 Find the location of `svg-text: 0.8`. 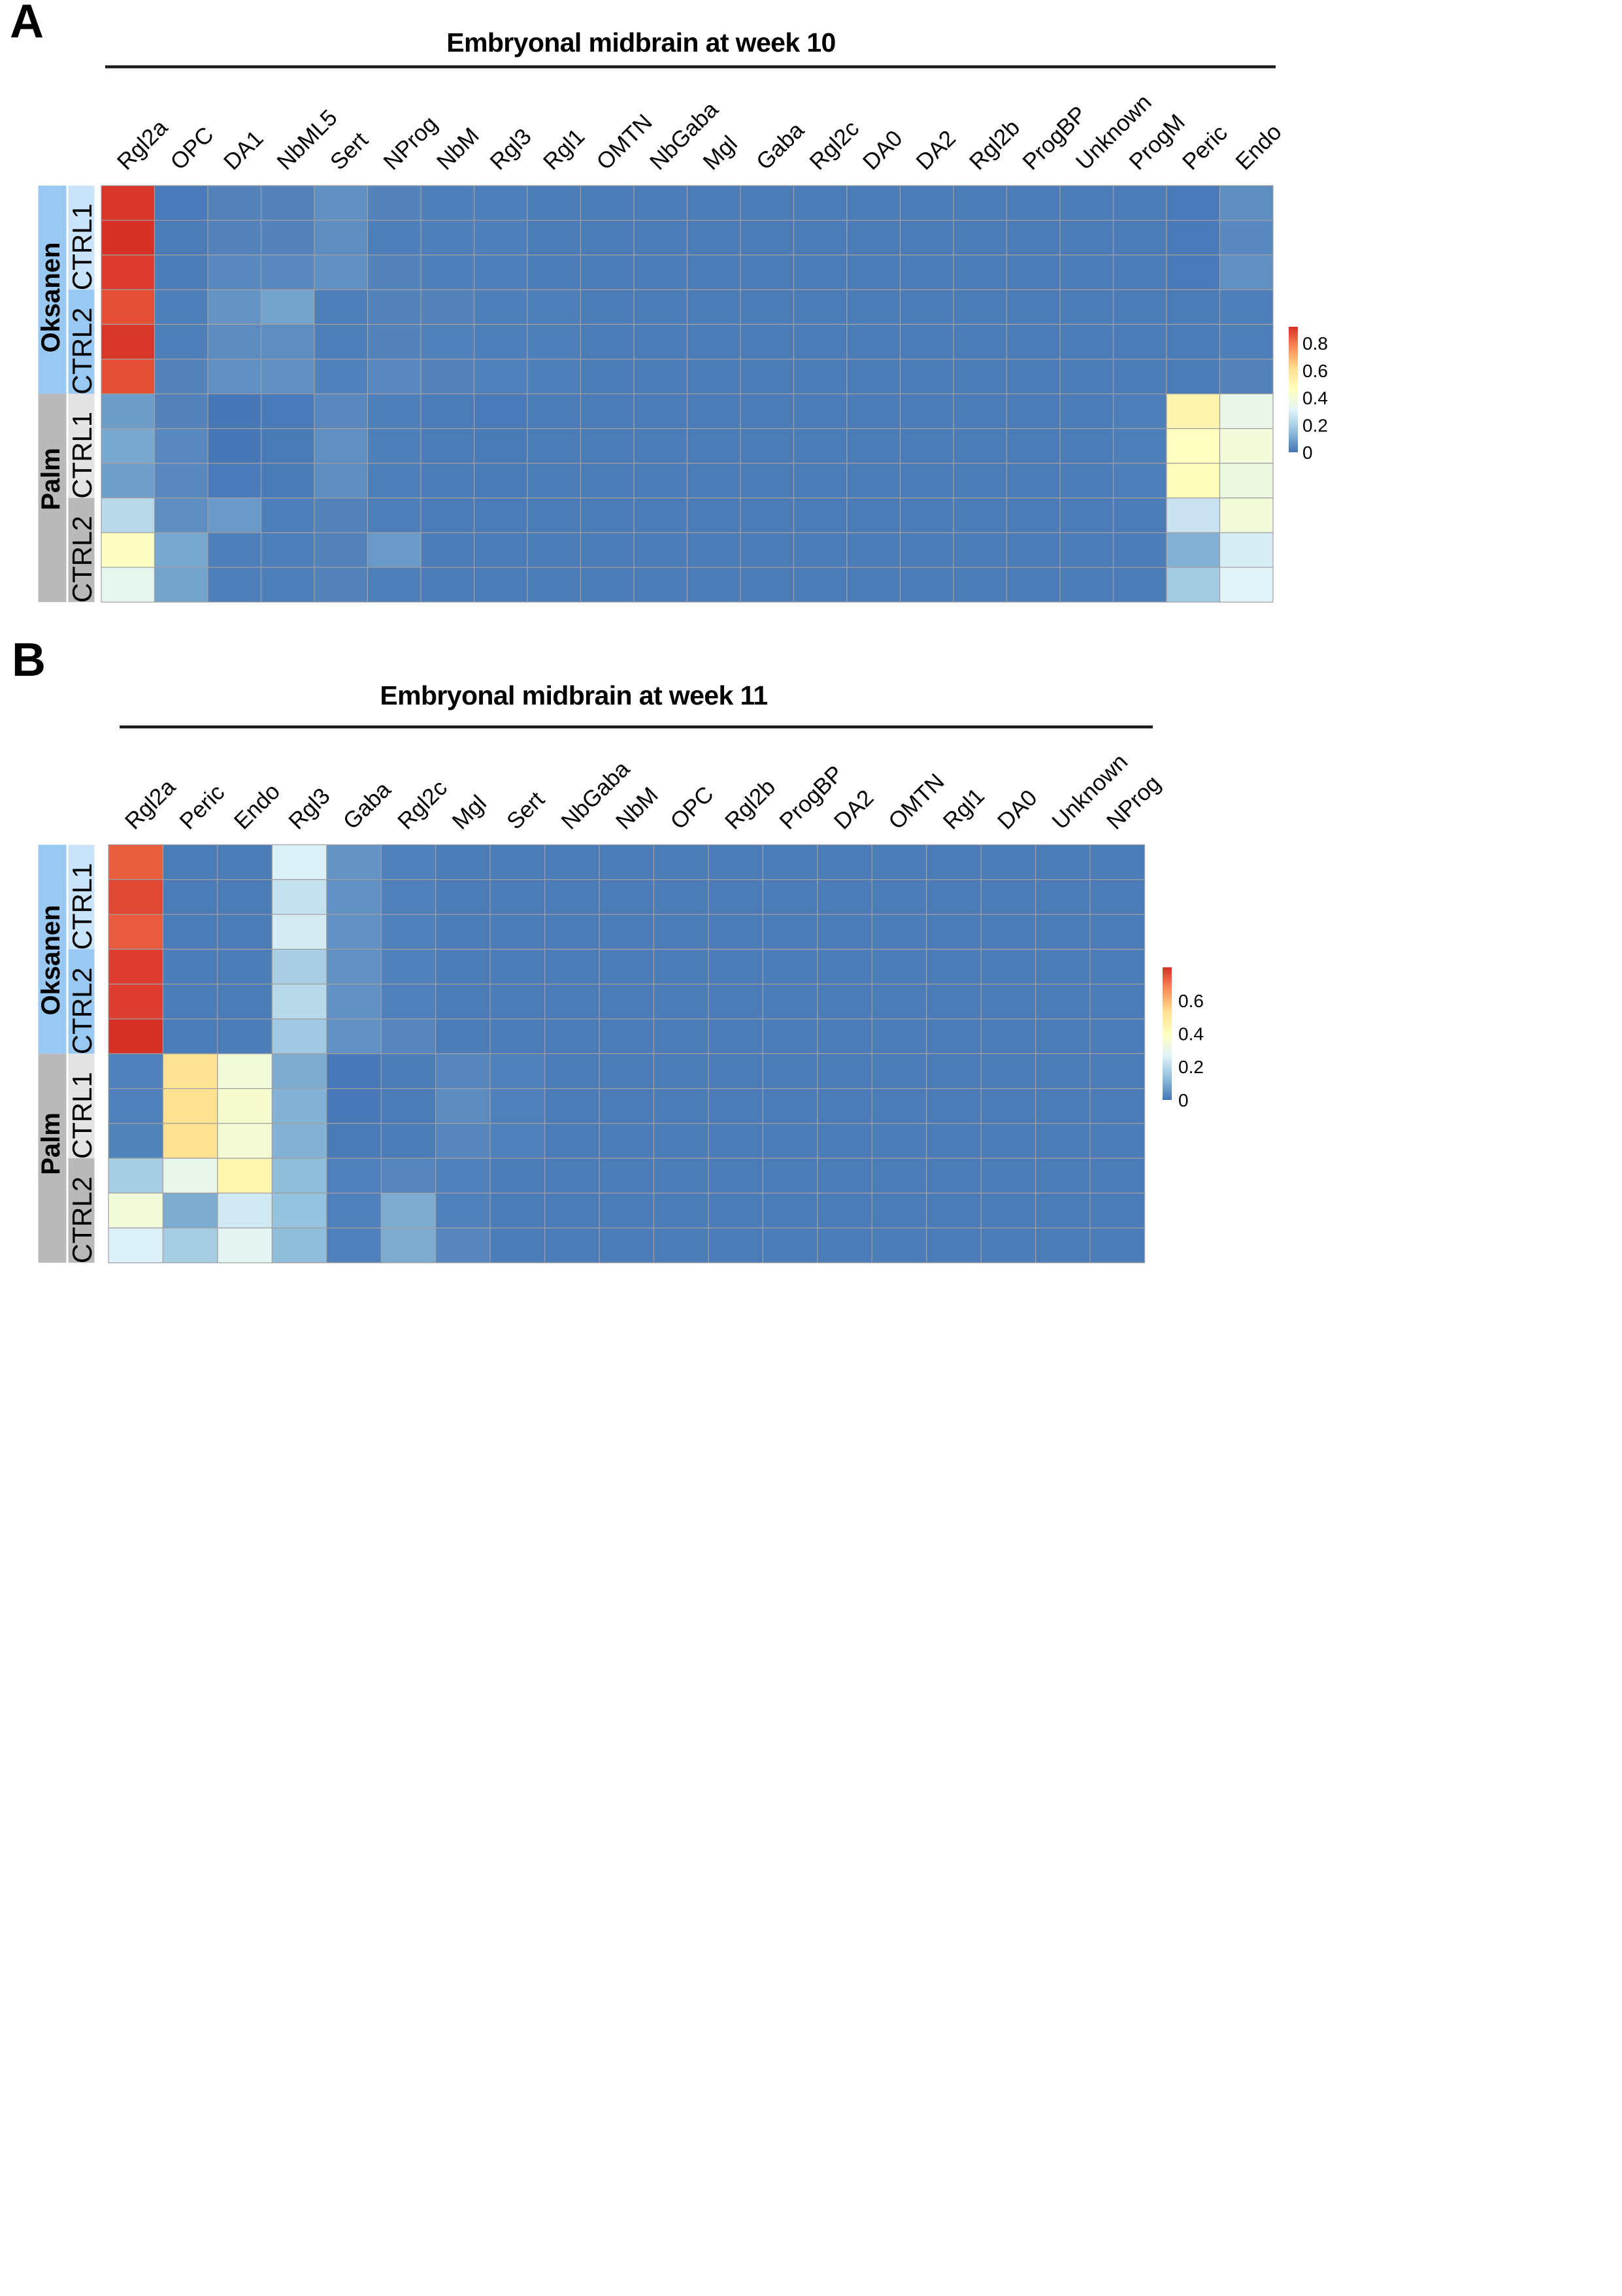

svg-text: 0.8 is located at coordinates (1315, 343).